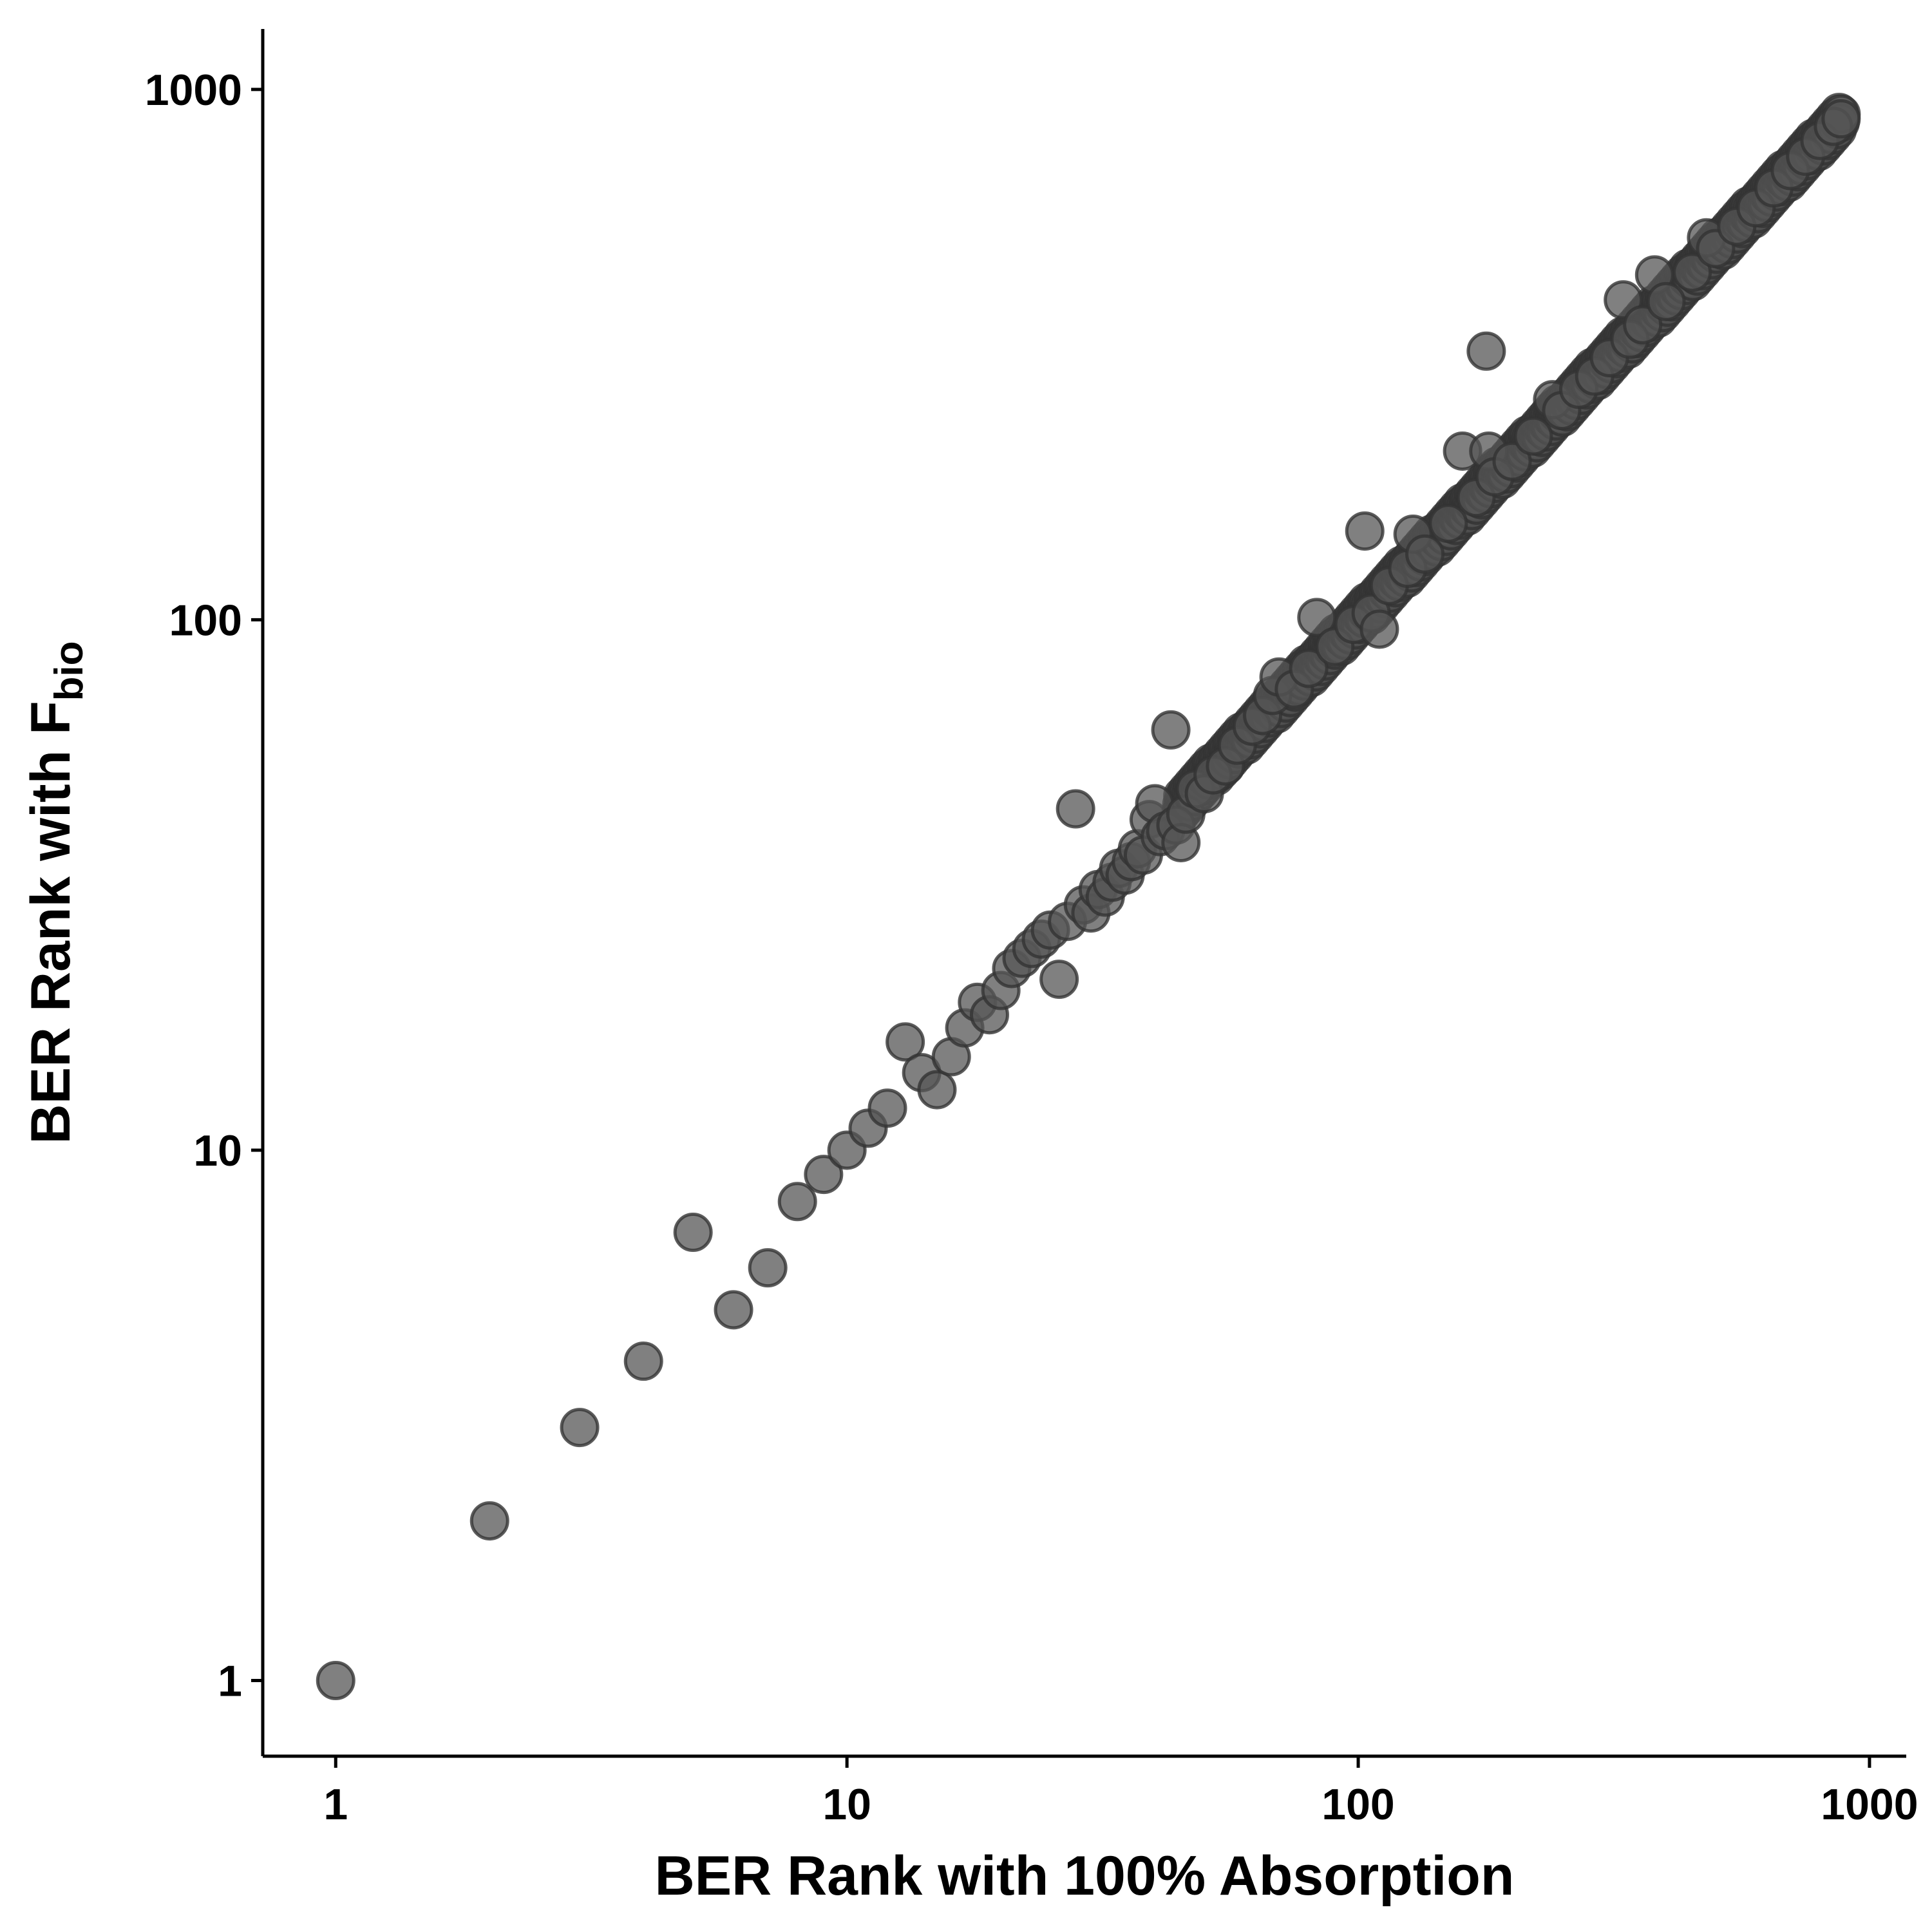 This screenshot has height=1932, width=1932. What do you see at coordinates (230, 1682) in the screenshot?
I see `y-tick-label: 1` at bounding box center [230, 1682].